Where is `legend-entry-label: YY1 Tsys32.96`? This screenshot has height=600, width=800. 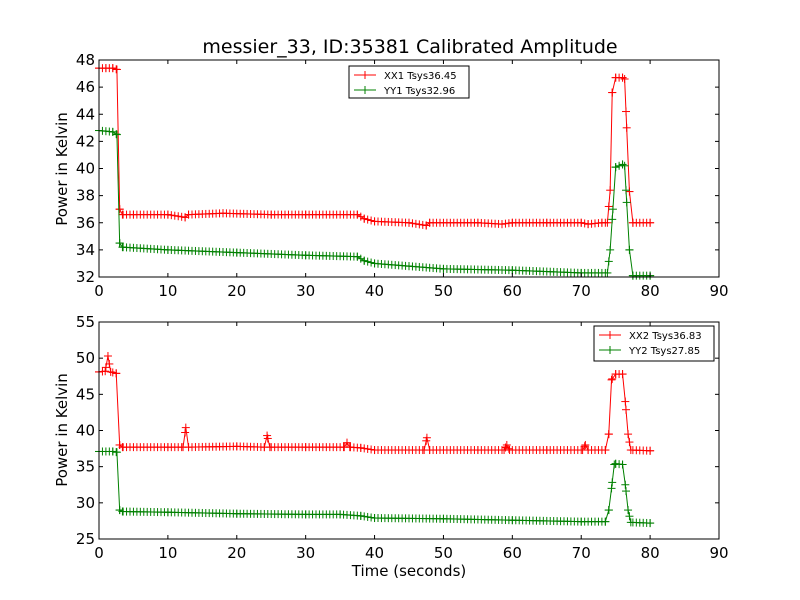
legend-entry-label: YY1 Tsys32.96 is located at coordinates (419, 91).